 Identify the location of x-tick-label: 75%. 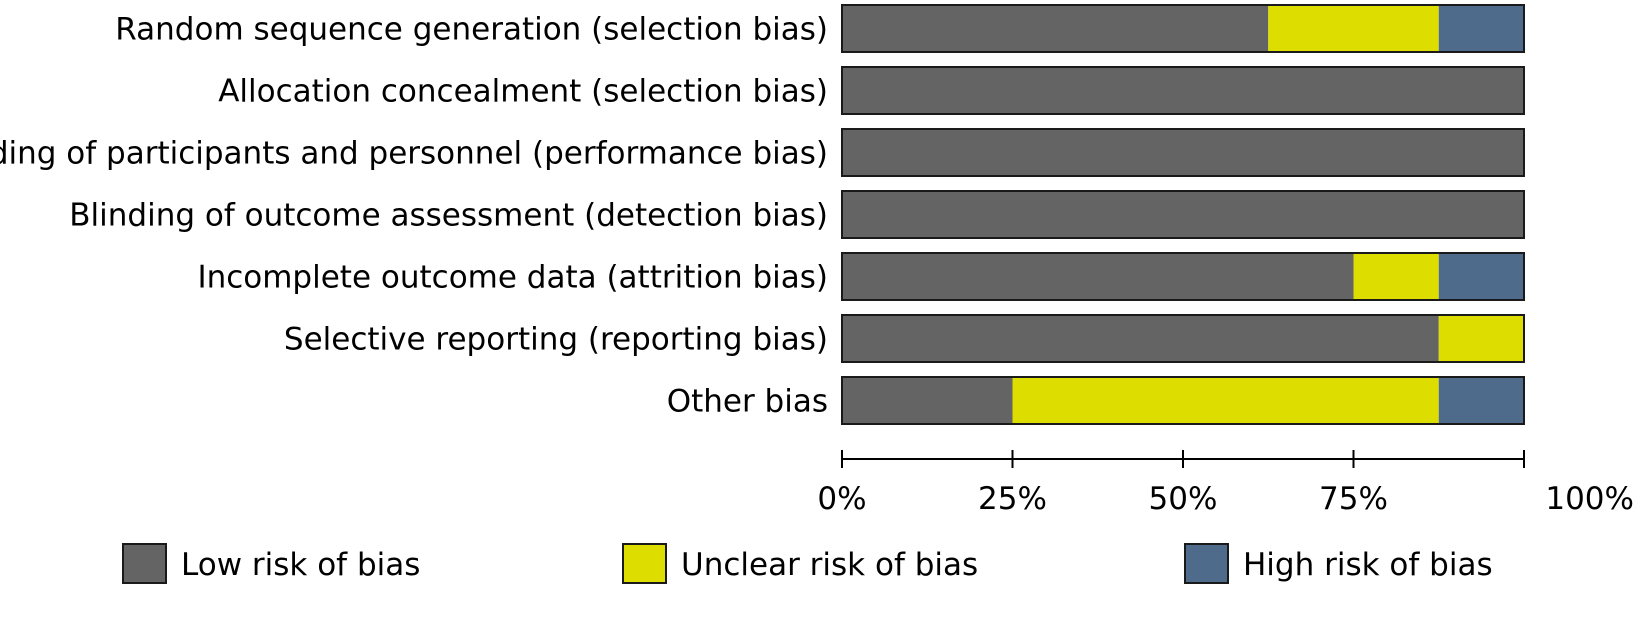
(1353, 499).